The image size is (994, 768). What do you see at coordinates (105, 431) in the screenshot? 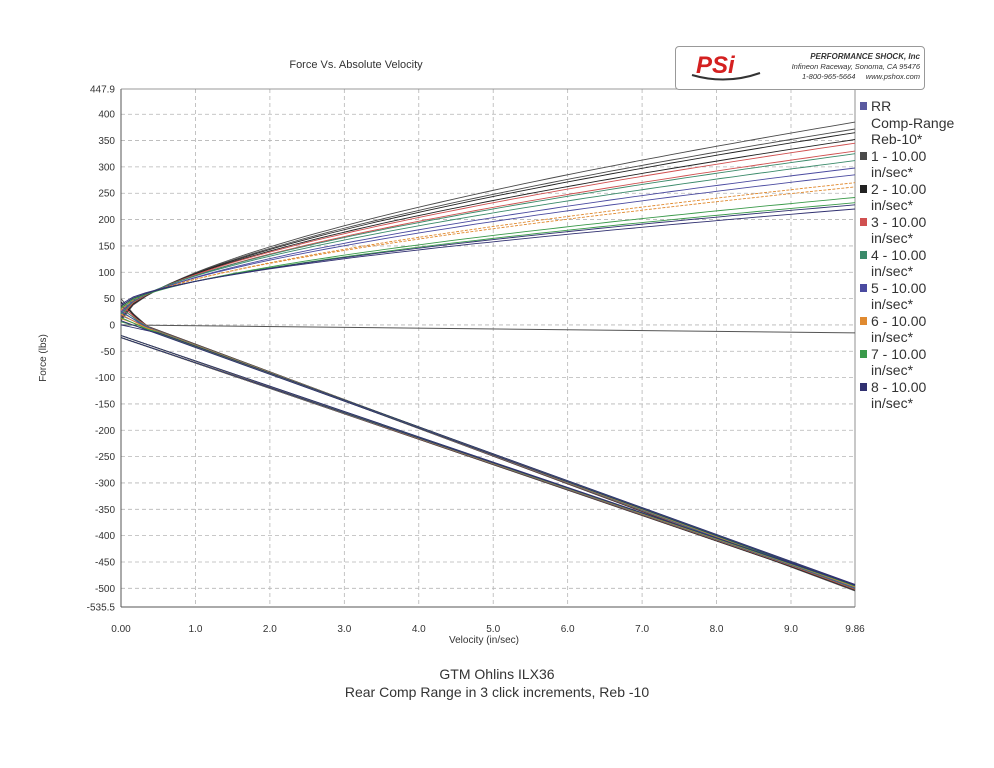
I see `y-tick-label: -200` at bounding box center [105, 431].